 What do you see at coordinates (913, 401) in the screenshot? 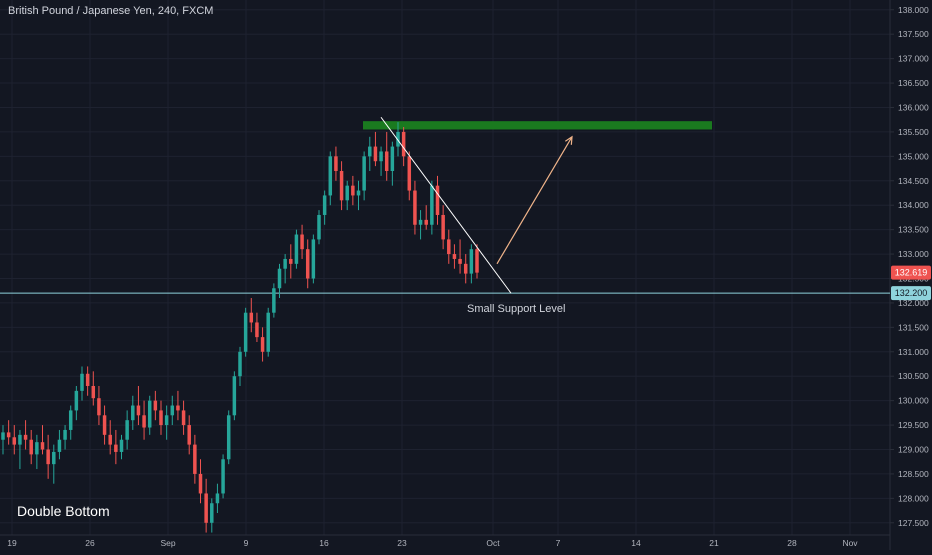
I see `price-tick-label: 130.000` at bounding box center [913, 401].